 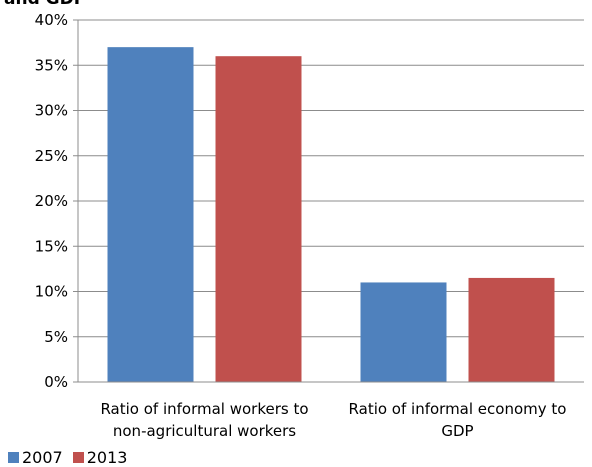 What do you see at coordinates (51, 20) in the screenshot?
I see `y-tick-label: 40%` at bounding box center [51, 20].